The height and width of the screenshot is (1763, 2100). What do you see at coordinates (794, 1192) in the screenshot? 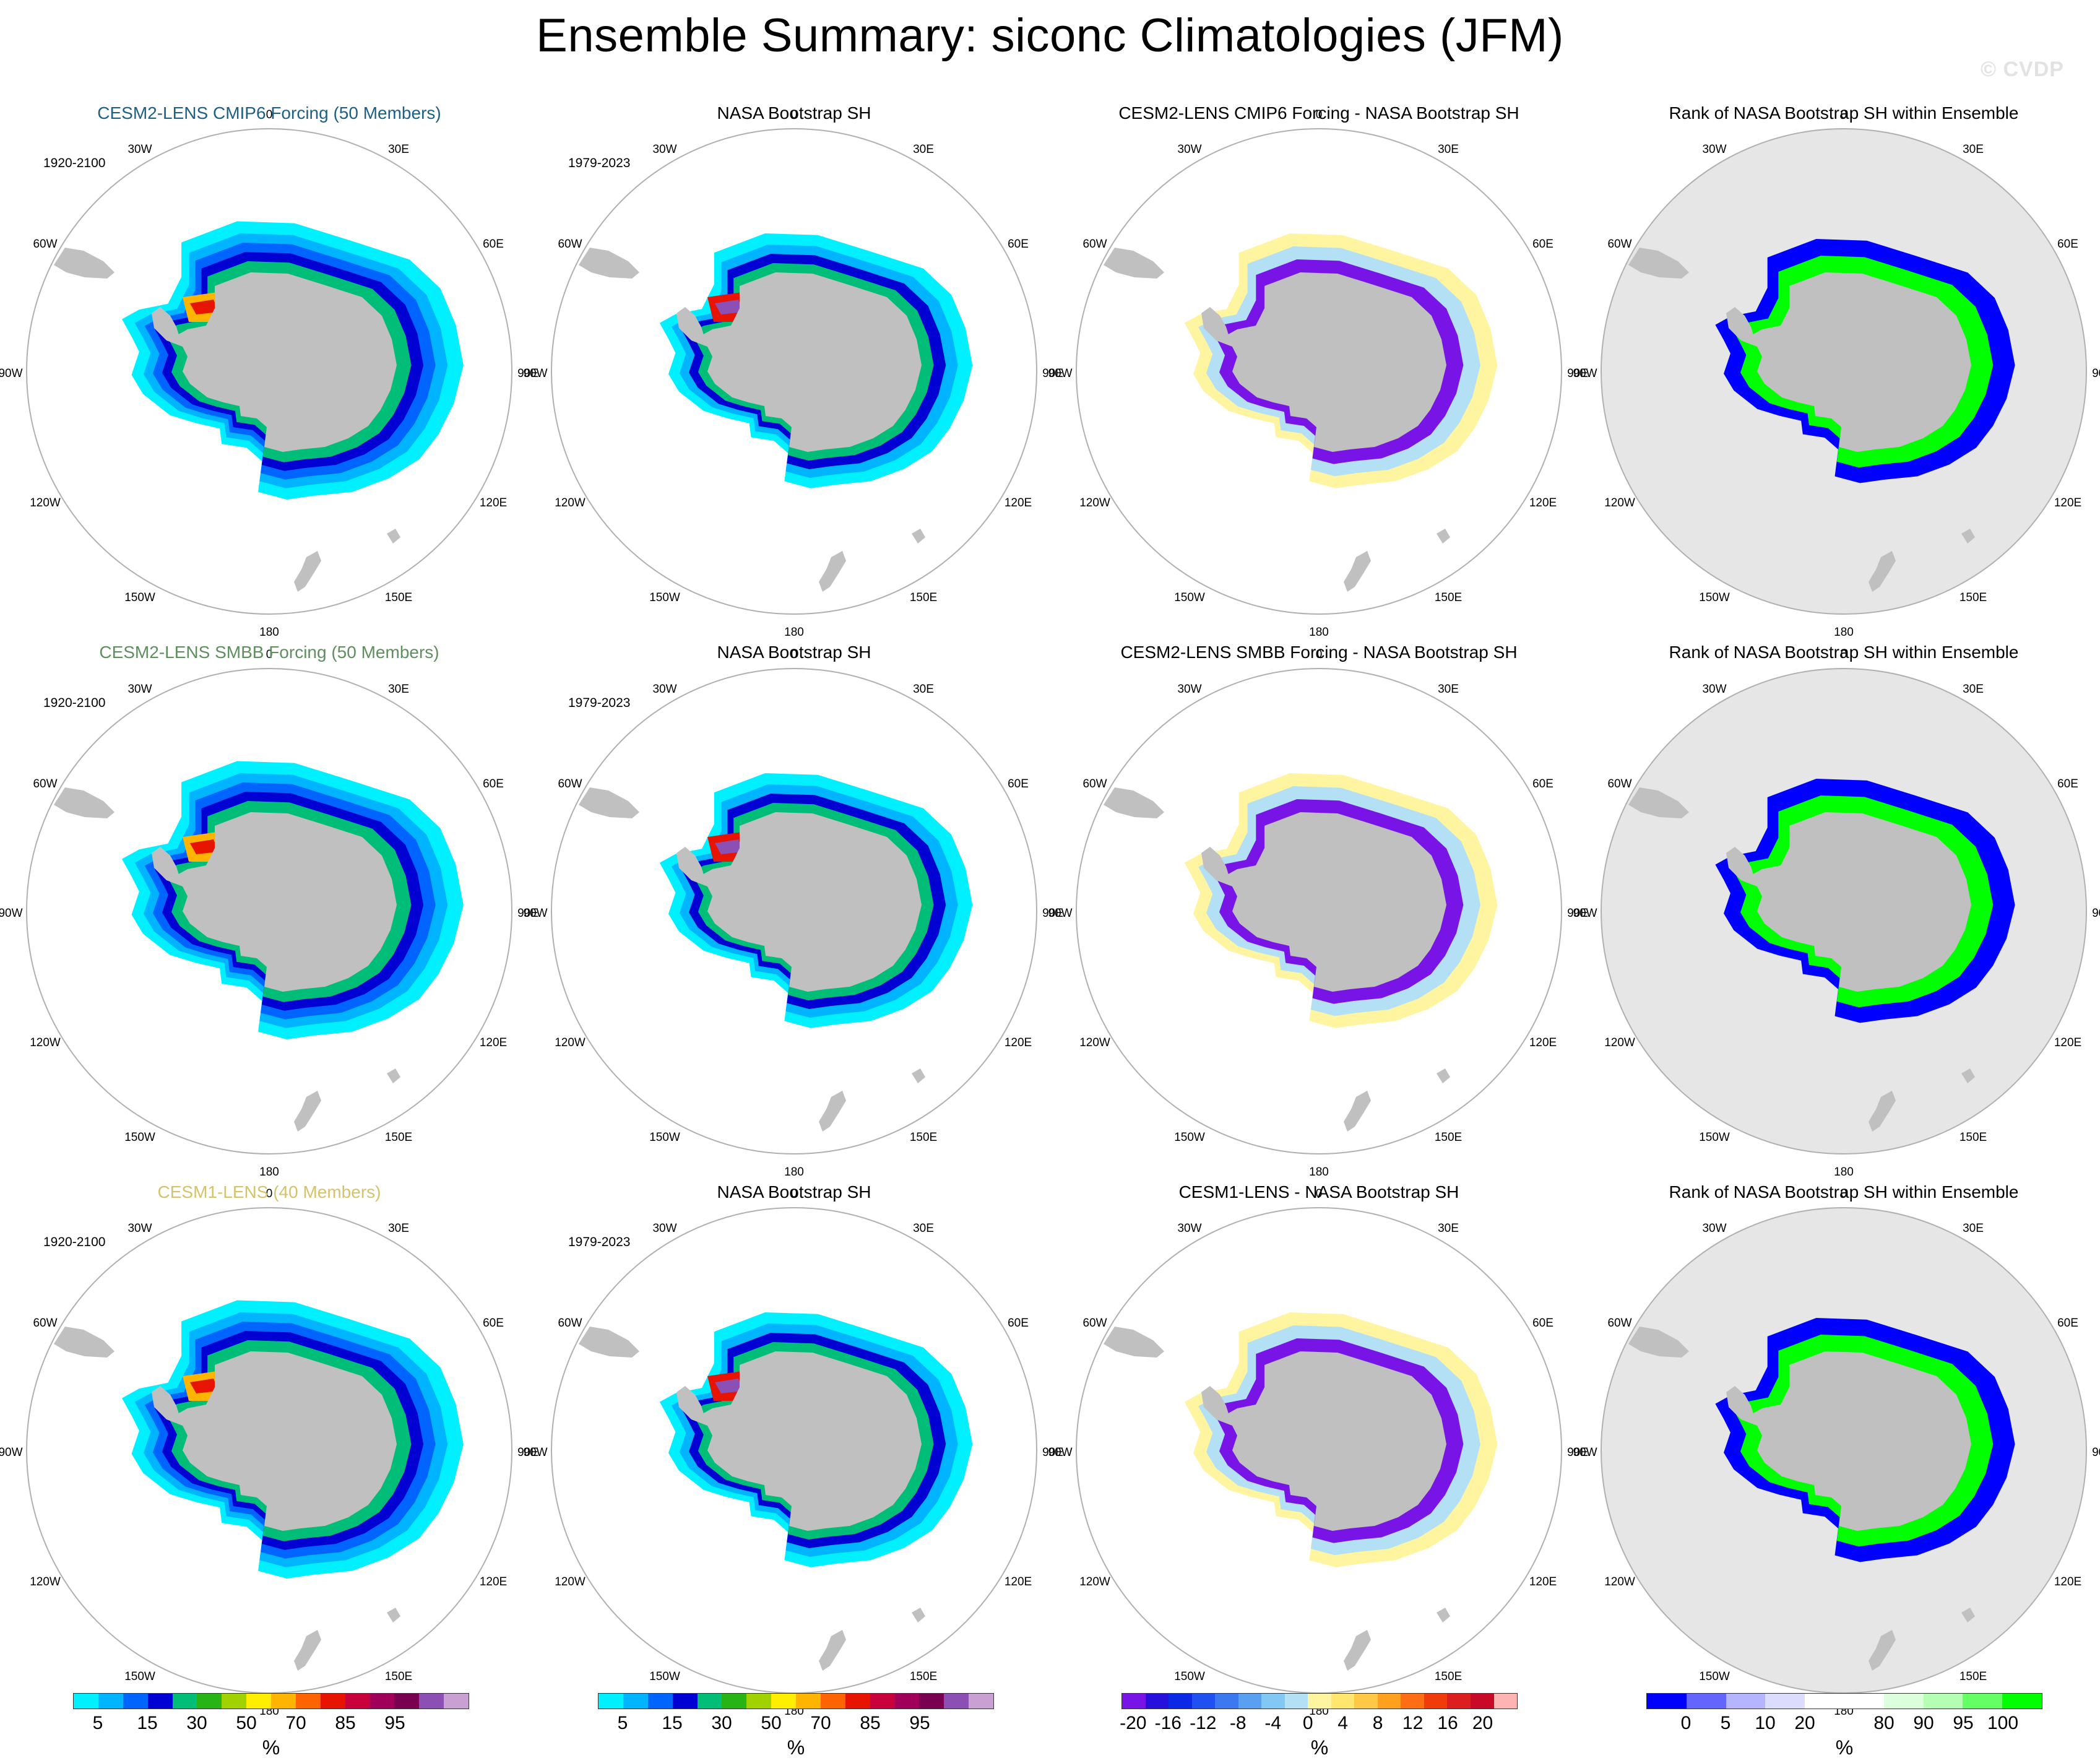
I see `panel-title-r3-c2: NASA Bootstrap SH` at bounding box center [794, 1192].